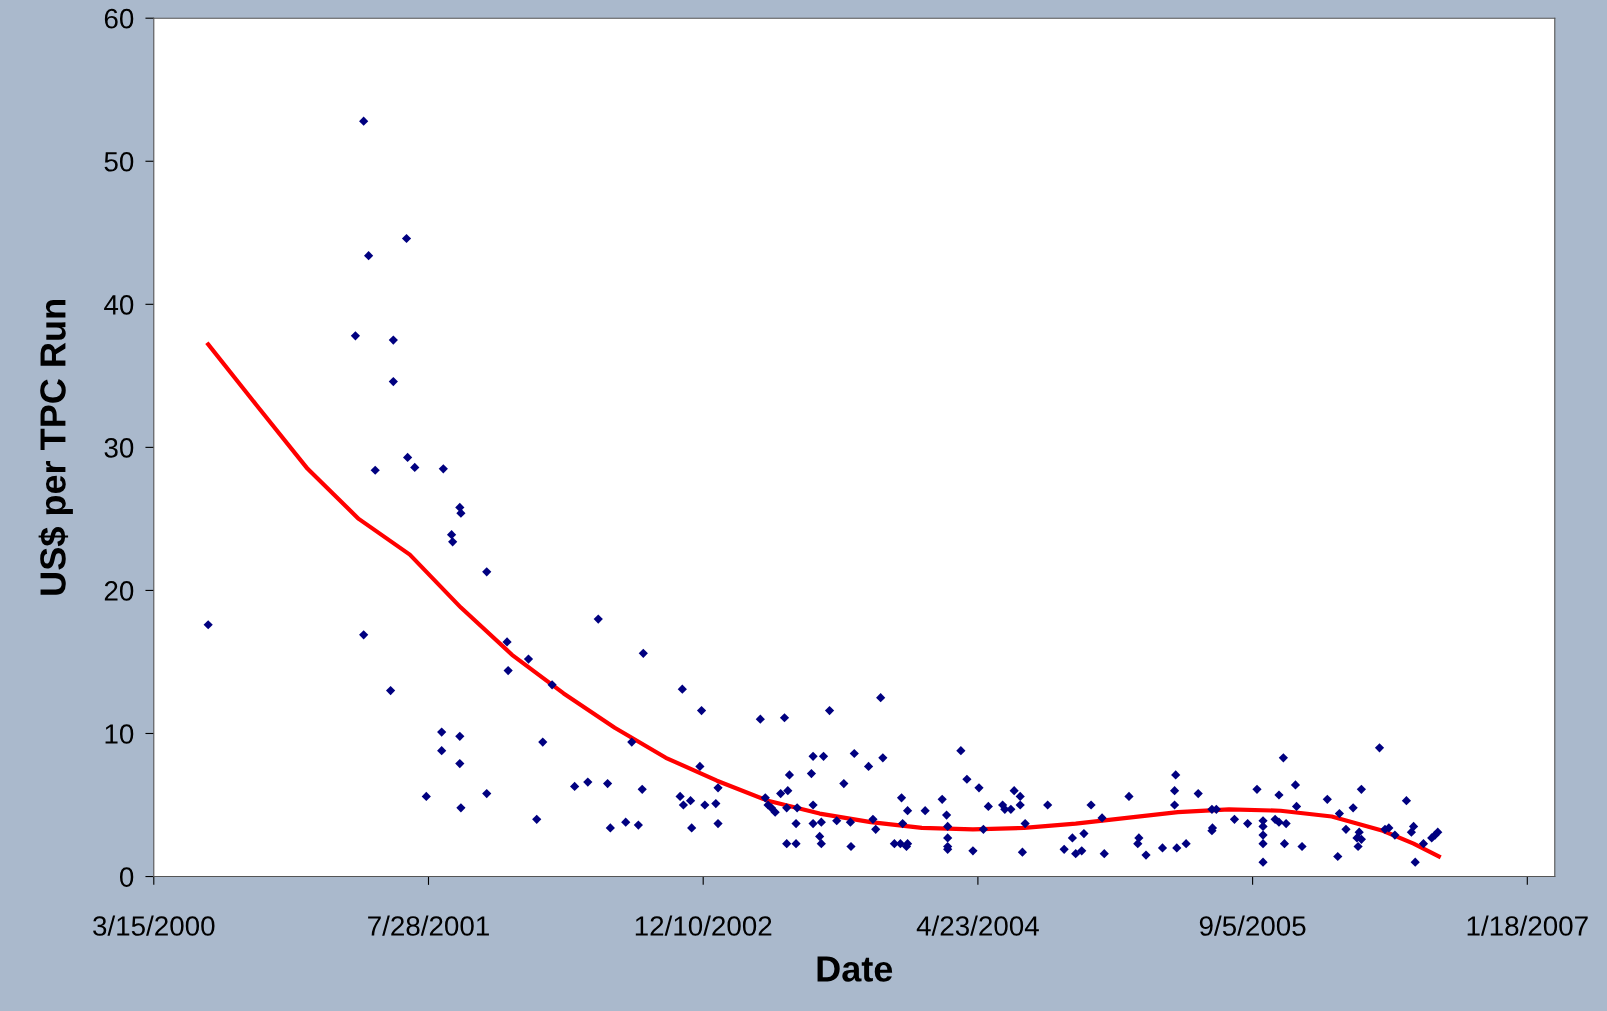  Describe the element at coordinates (119, 18) in the screenshot. I see `y-tick-label: 60` at that location.